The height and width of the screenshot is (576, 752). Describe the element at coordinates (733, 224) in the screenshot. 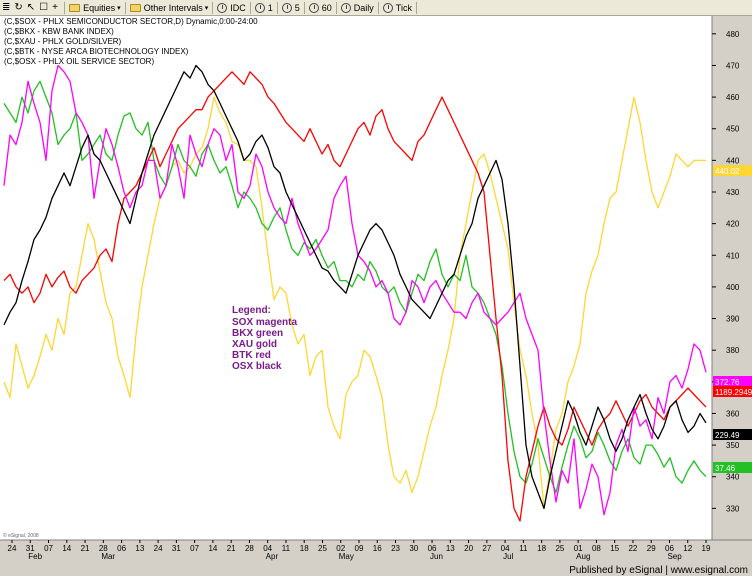

I see `price-tick-label: 420` at that location.